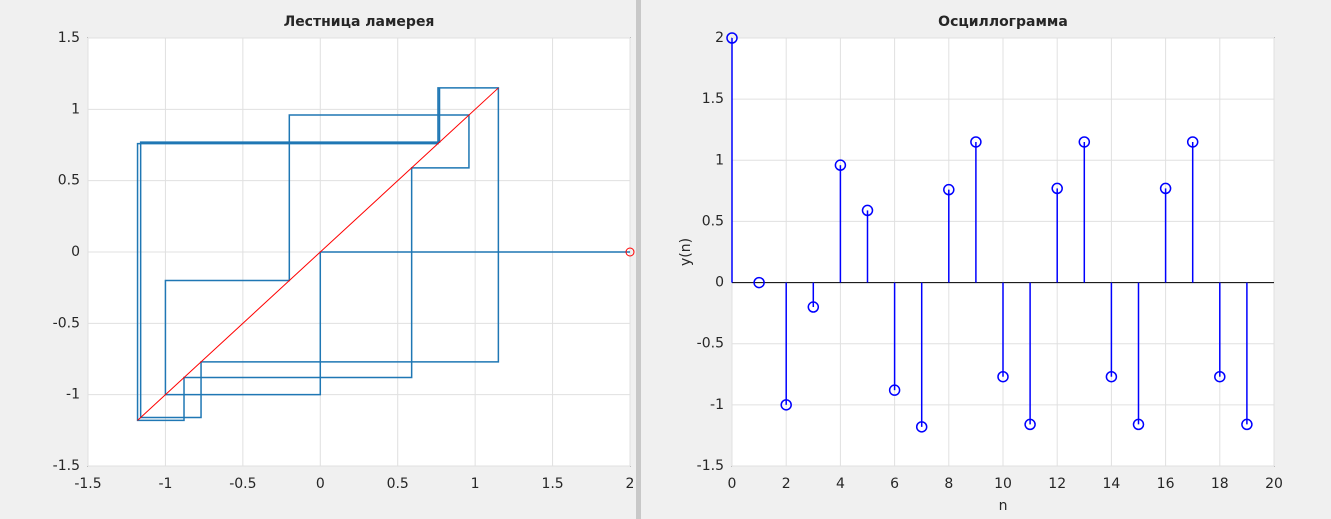 This screenshot has height=519, width=1331. What do you see at coordinates (359, 22) in the screenshot?
I see `chart-title: Лестница ламерея` at bounding box center [359, 22].